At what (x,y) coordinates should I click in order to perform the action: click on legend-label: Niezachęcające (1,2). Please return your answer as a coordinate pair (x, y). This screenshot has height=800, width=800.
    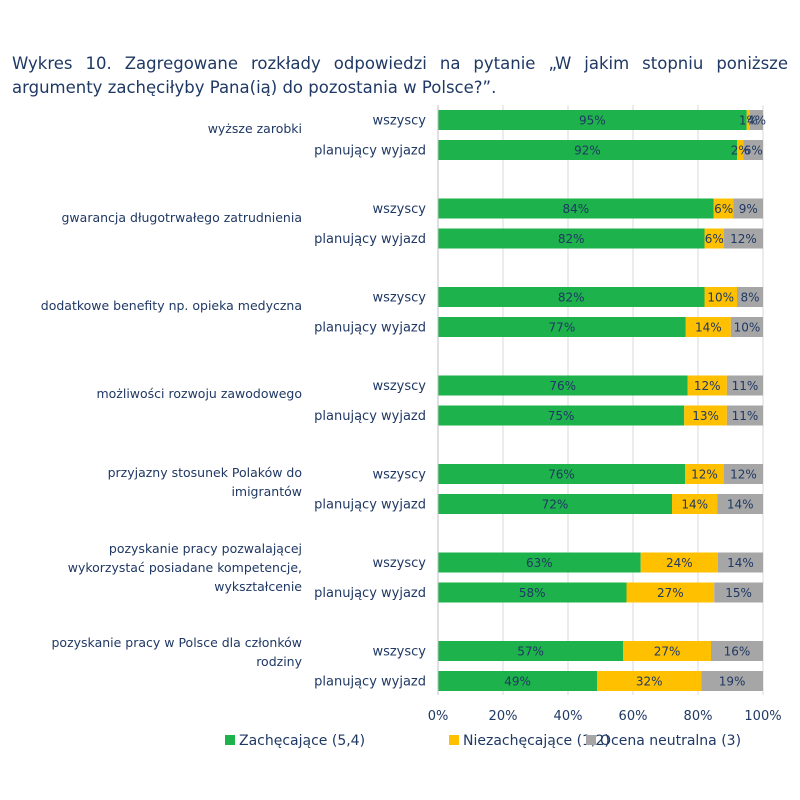
    Looking at the image, I should click on (536, 741).